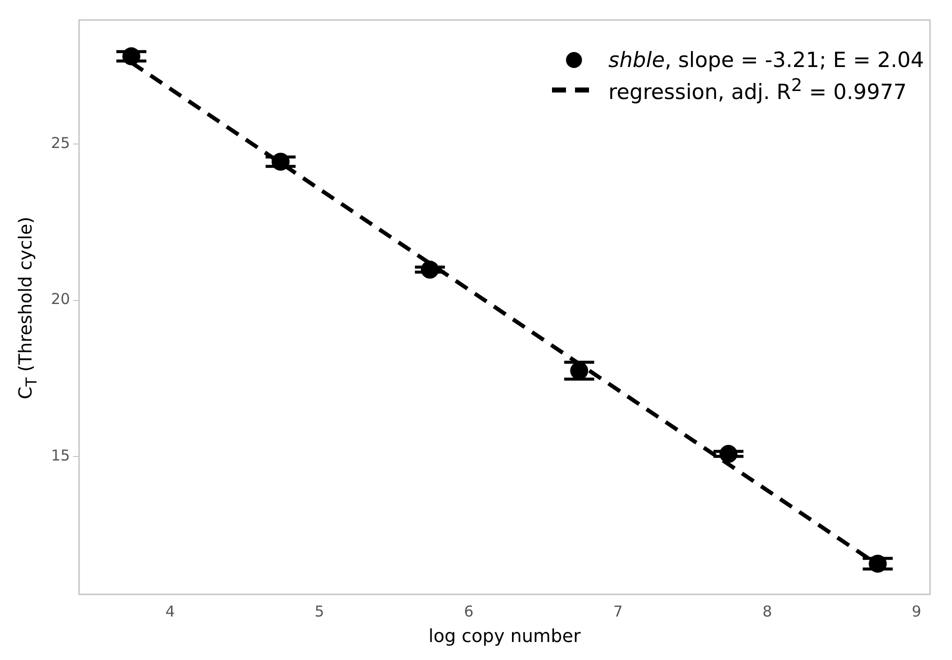 This screenshot has height=660, width=952. Describe the element at coordinates (618, 611) in the screenshot. I see `x-tick-label: 7` at that location.